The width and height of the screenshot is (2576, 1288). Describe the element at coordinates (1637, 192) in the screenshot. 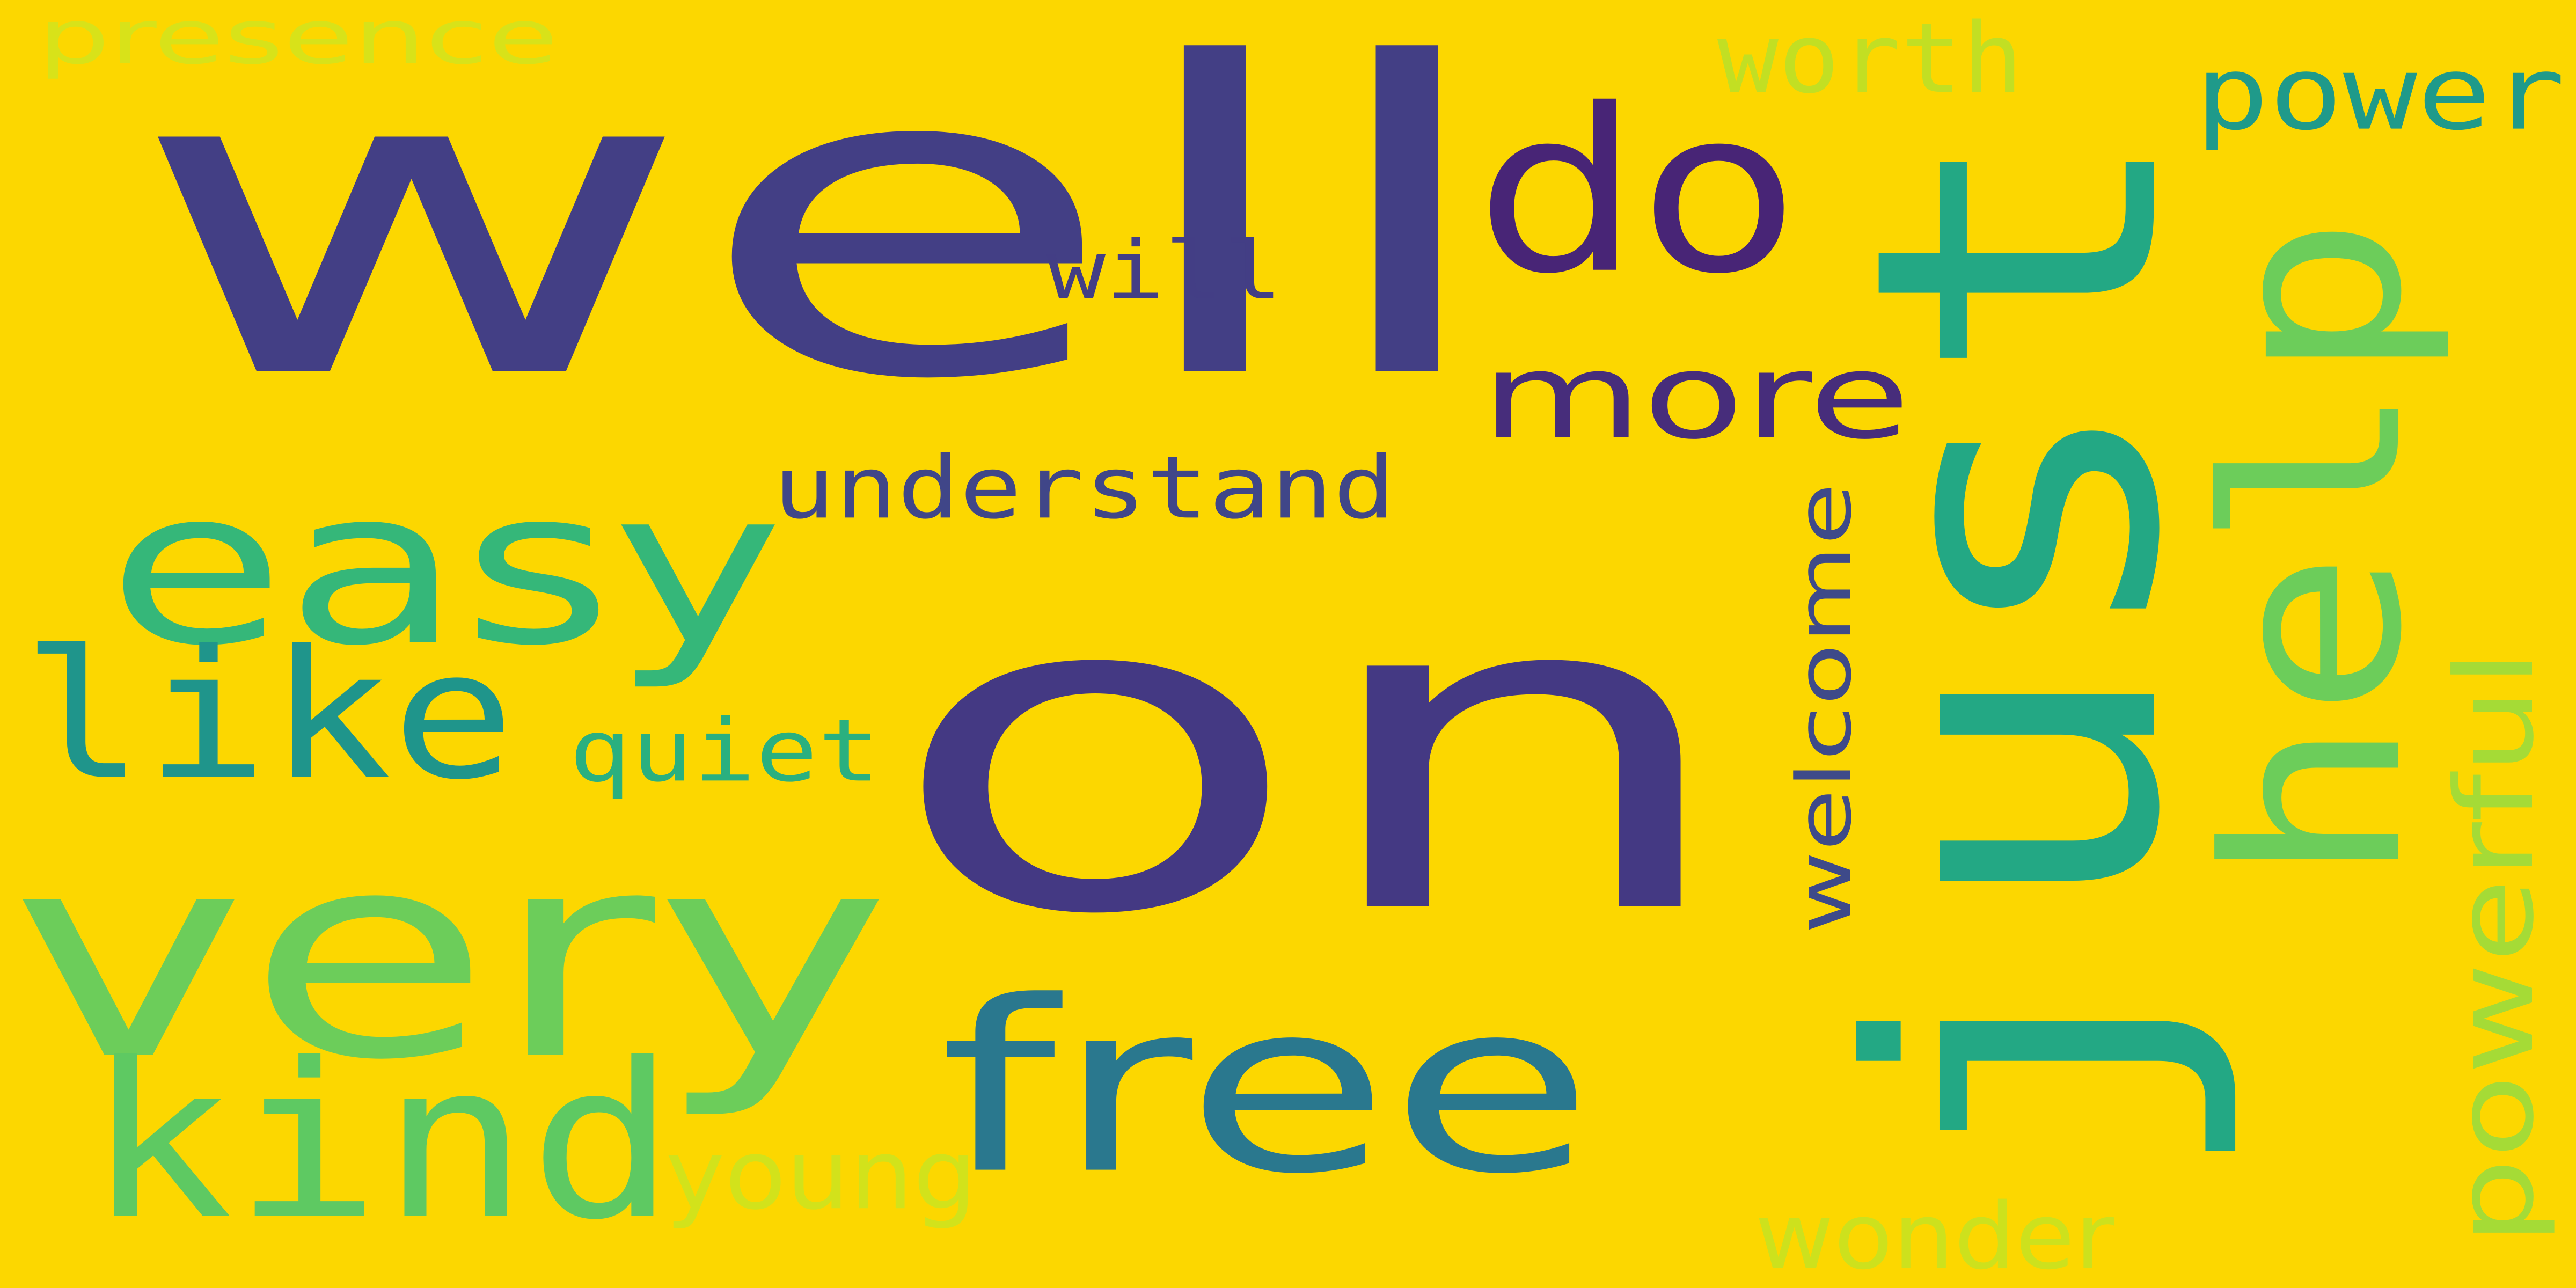

I see `word-do: do` at that location.